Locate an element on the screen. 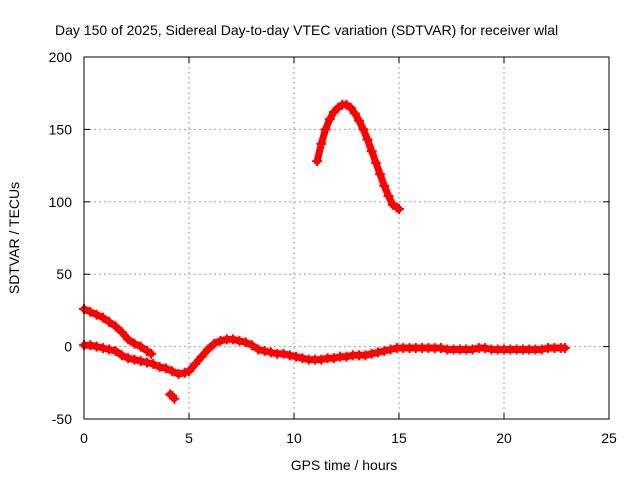 The width and height of the screenshot is (640, 480). series-point-low is located at coordinates (172, 396).